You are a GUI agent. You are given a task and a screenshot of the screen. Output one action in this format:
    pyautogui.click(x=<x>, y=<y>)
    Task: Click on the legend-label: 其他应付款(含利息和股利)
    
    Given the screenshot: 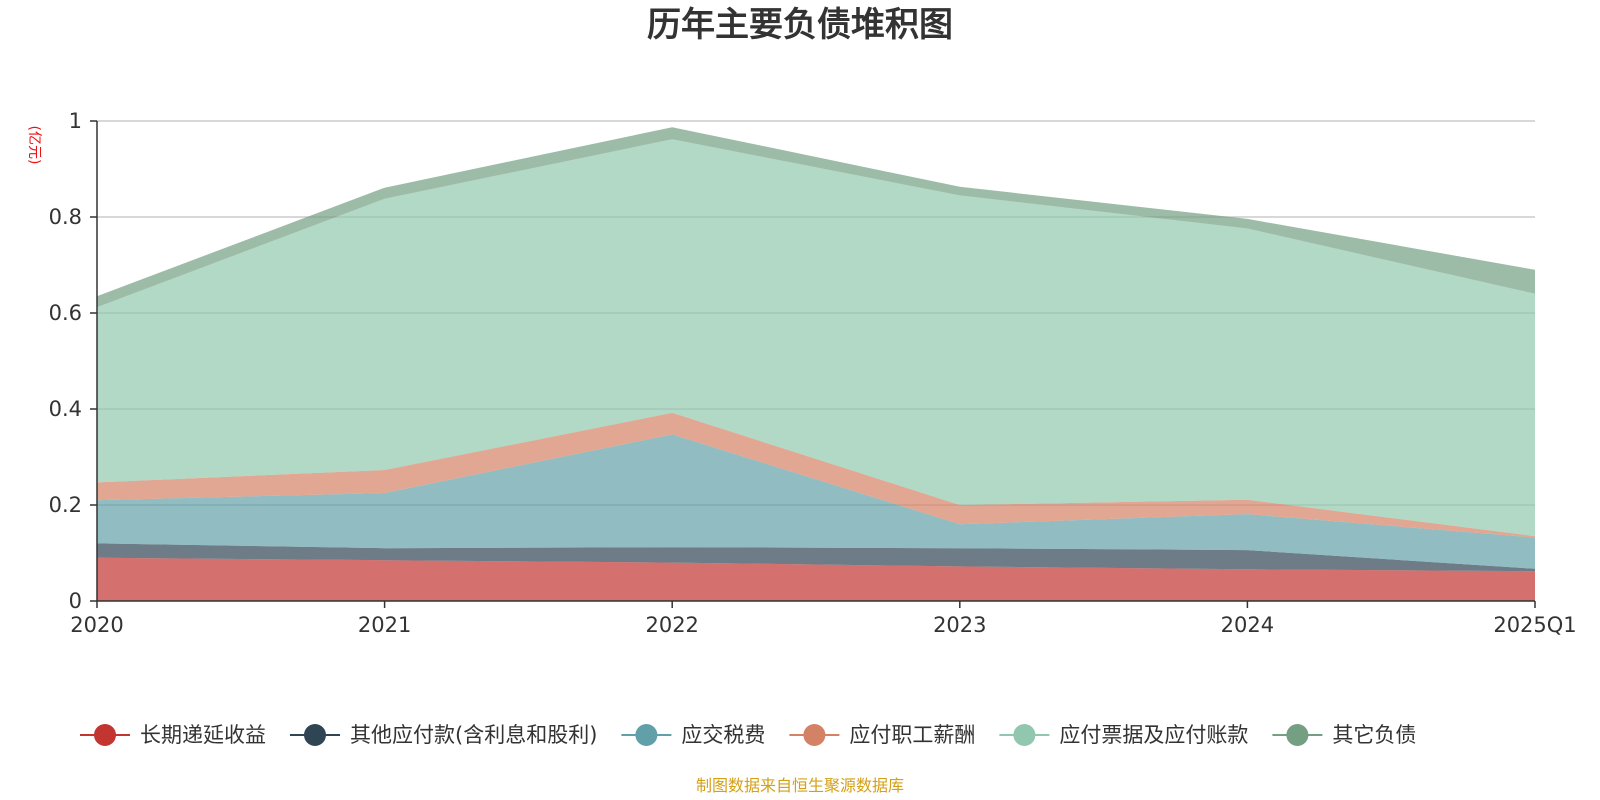 What is the action you would take?
    pyautogui.click(x=473, y=735)
    